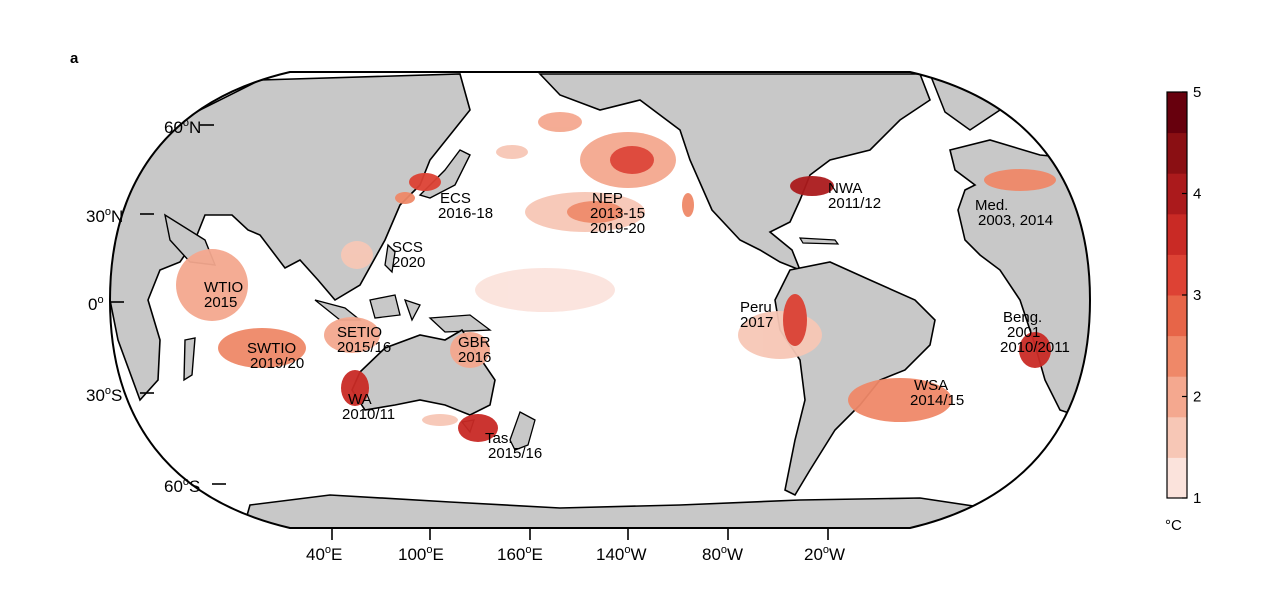 The image size is (1280, 607). Describe the element at coordinates (1197, 498) in the screenshot. I see `colorbar-tick-label: 1` at that location.